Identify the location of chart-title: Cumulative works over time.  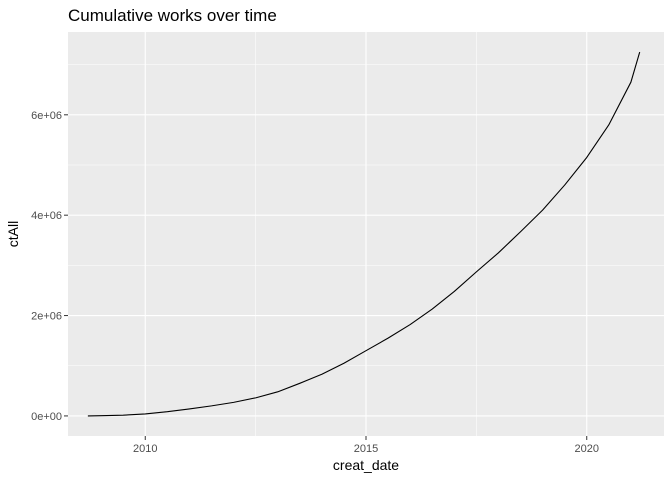
(172, 15).